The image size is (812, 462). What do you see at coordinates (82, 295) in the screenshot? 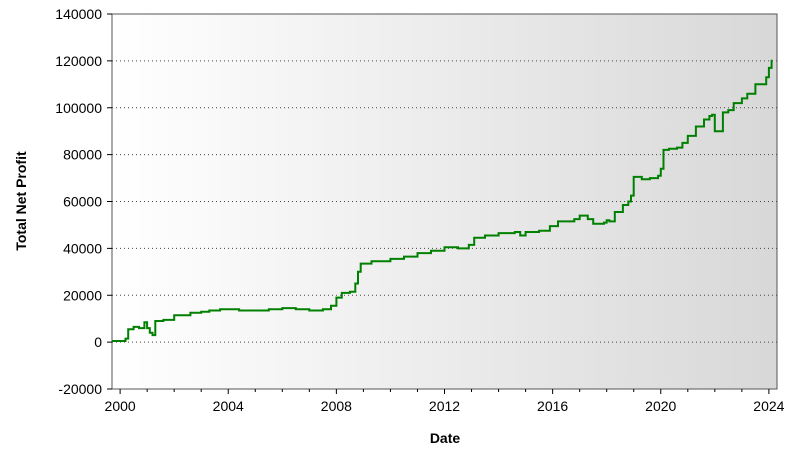
I see `y-tick-label: 20000` at bounding box center [82, 295].